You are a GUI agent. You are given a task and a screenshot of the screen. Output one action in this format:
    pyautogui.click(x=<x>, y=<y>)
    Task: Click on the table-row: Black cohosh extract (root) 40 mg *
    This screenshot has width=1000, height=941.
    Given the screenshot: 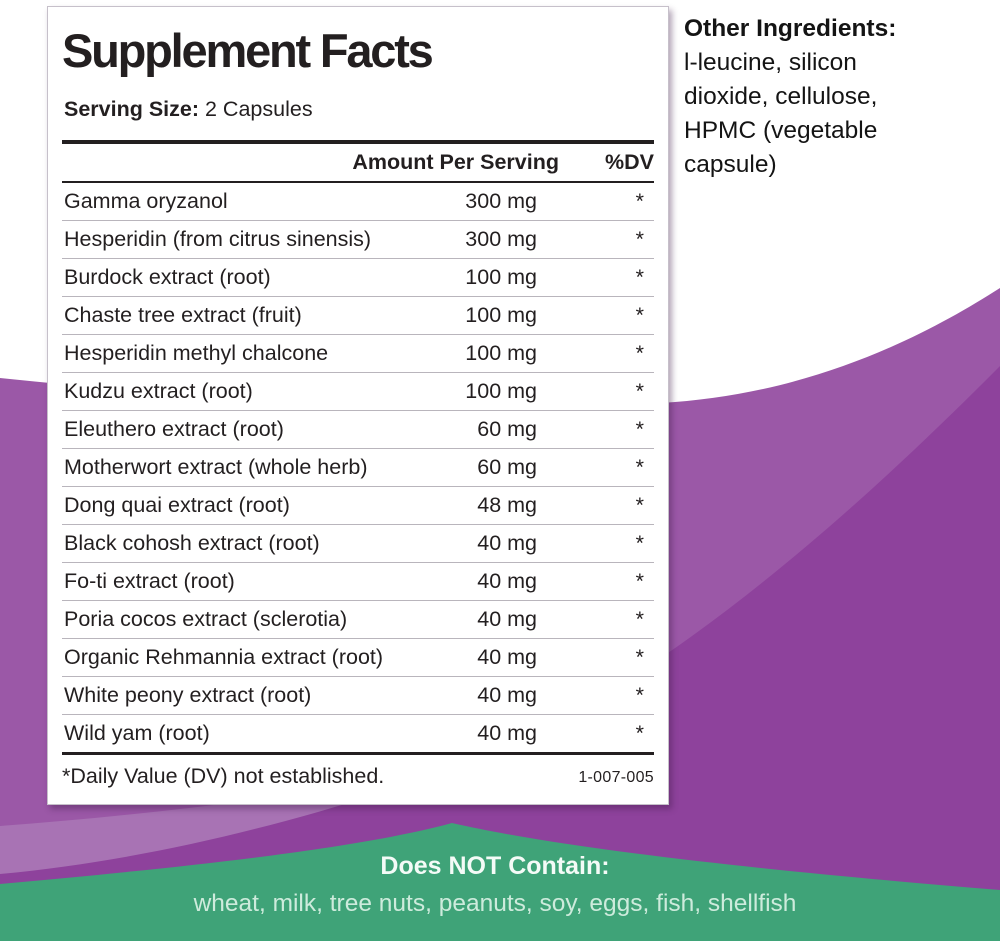 What is the action you would take?
    pyautogui.click(x=358, y=544)
    